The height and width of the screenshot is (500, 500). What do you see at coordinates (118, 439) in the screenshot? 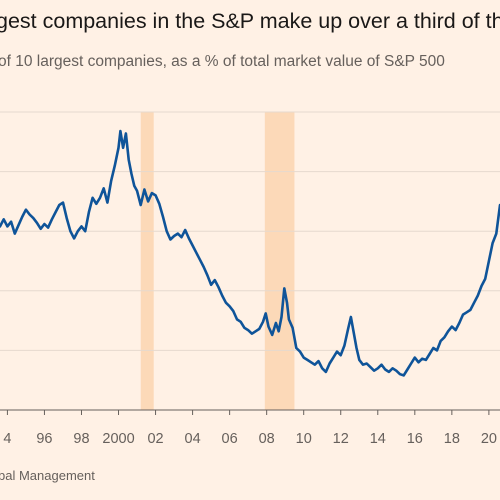
I see `x-tick-label-3: 2000` at bounding box center [118, 439].